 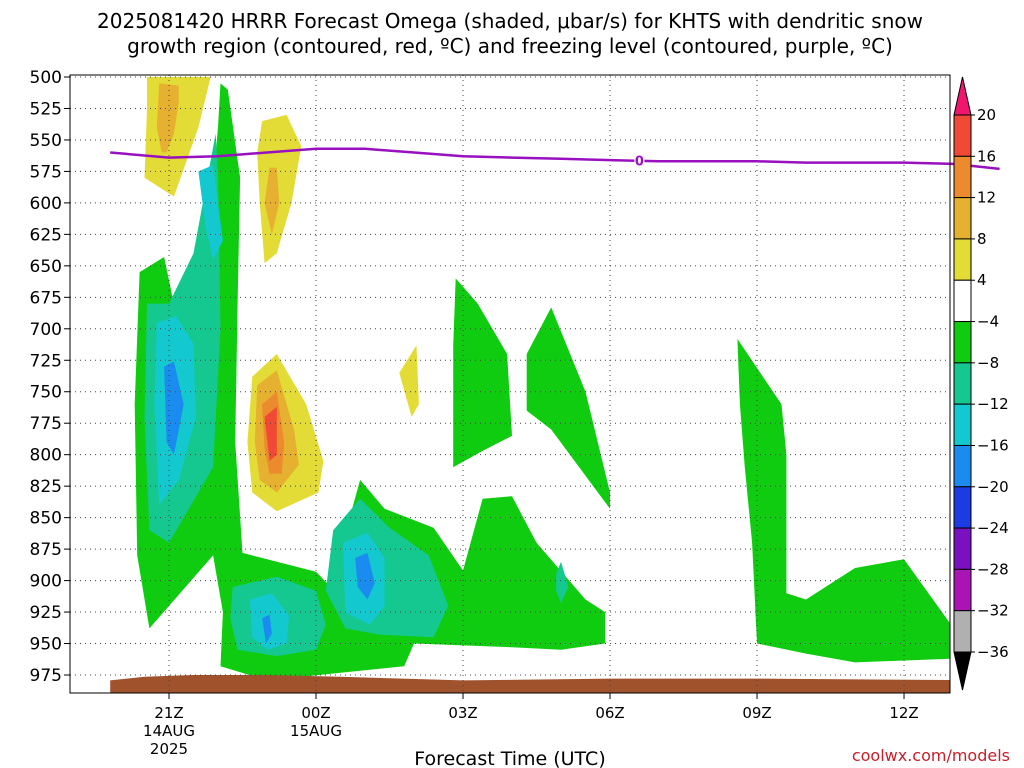 I want to click on colorbar-label-10: −24, so click(x=993, y=528).